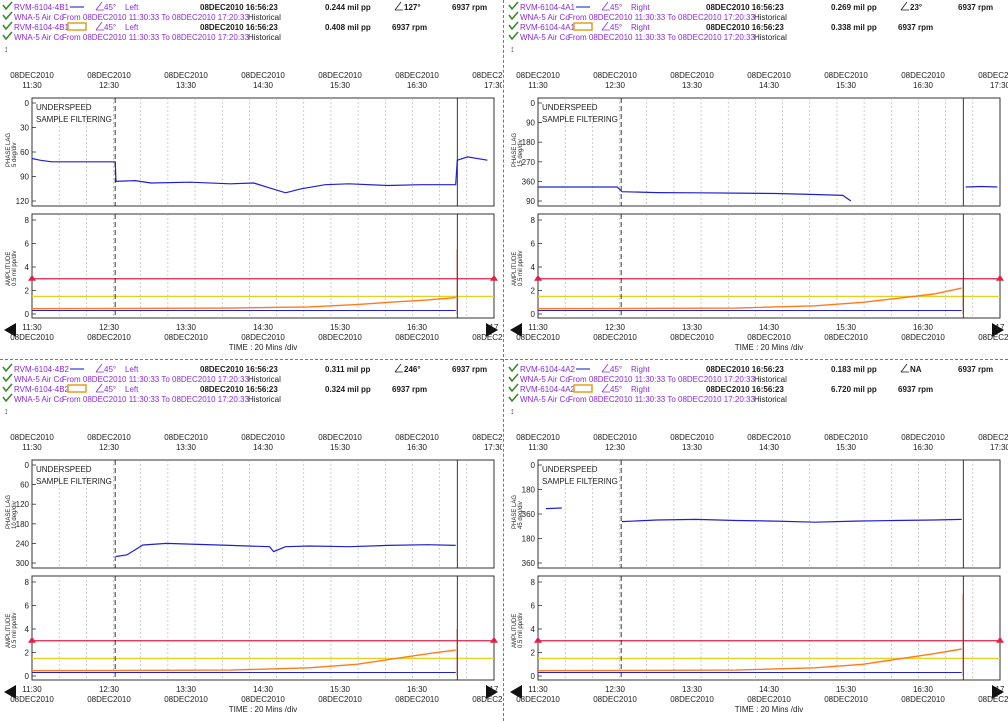 This screenshot has height=721, width=1008. I want to click on phase-trace, so click(791, 520).